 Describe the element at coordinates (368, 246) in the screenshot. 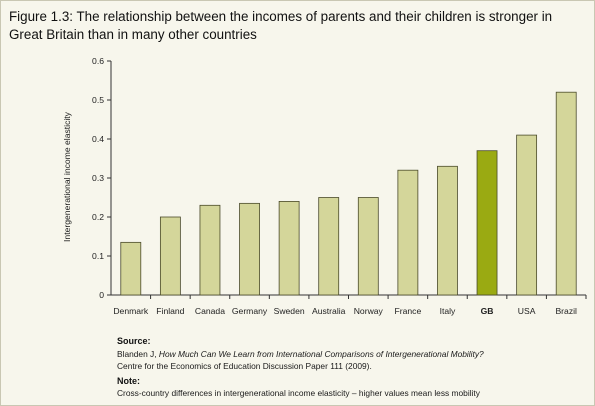

I see `bar-norway` at that location.